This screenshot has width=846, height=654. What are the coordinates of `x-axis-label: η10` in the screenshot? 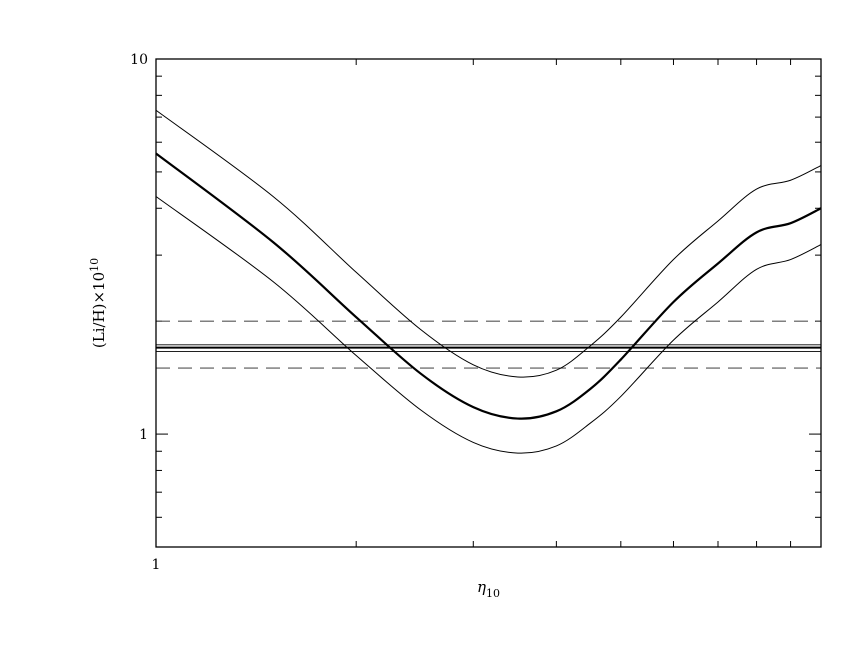 It's located at (488, 589).